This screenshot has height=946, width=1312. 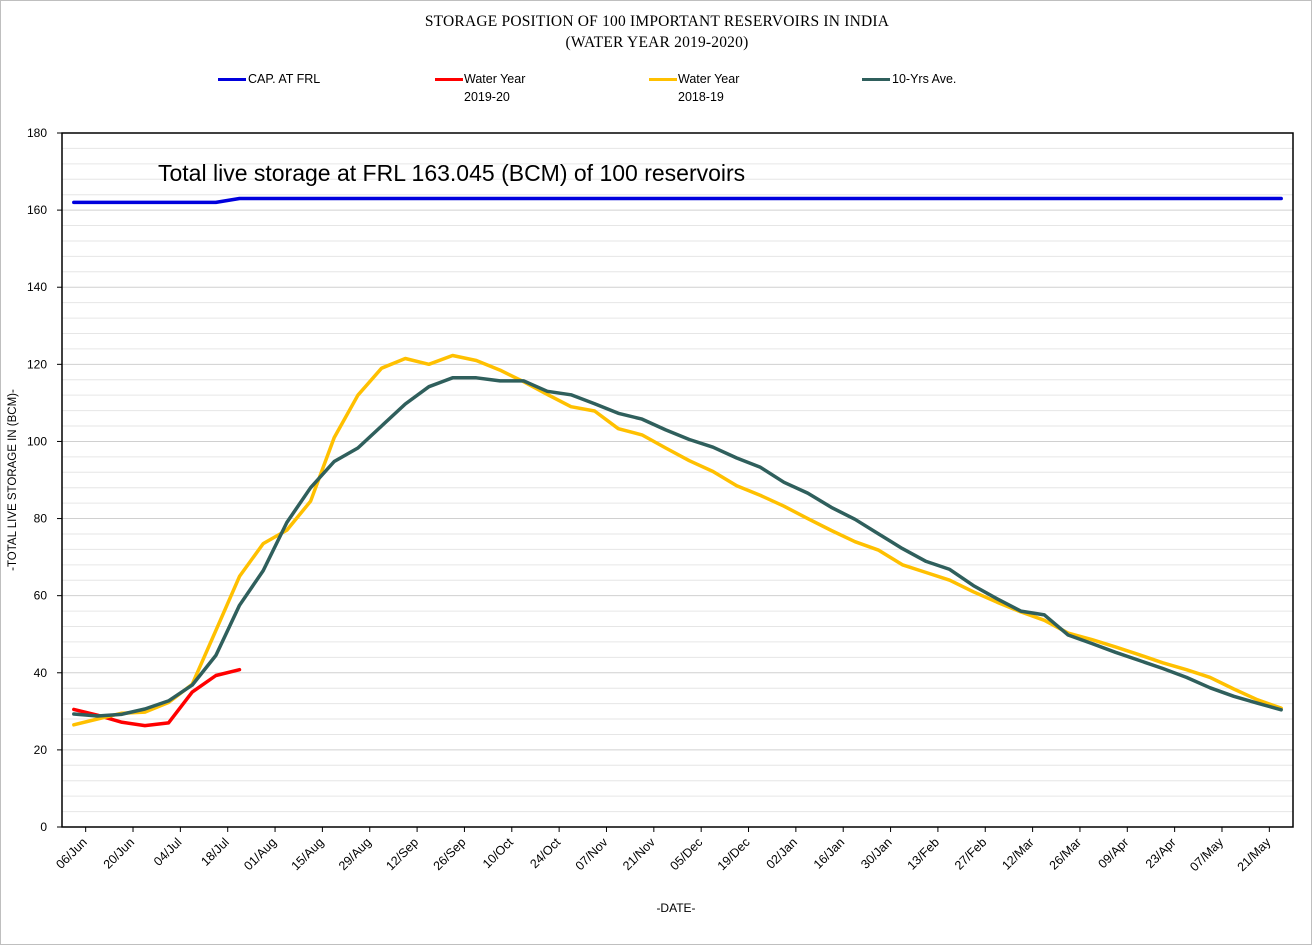 What do you see at coordinates (41, 673) in the screenshot?
I see `y-tick-label: 40` at bounding box center [41, 673].